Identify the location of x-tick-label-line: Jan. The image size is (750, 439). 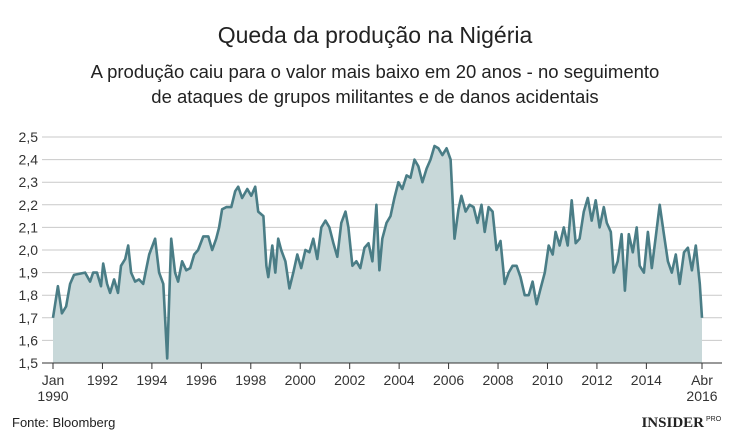
(53, 380).